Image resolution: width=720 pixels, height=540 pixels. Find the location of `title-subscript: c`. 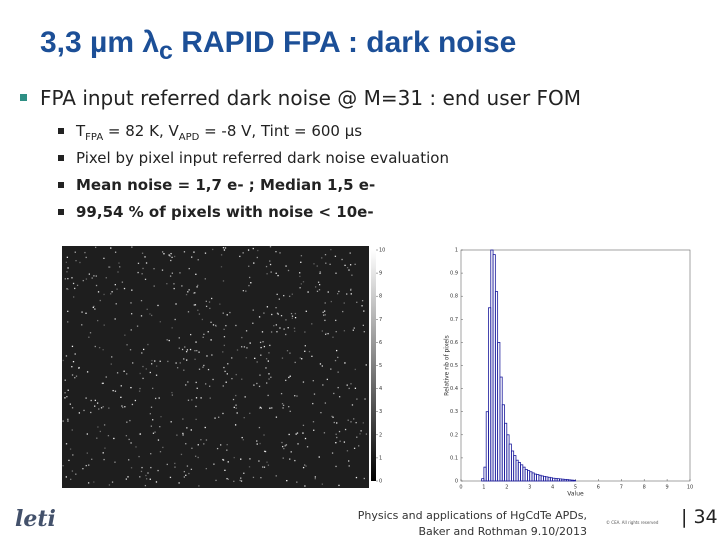

title-subscript: c is located at coordinates (166, 51).